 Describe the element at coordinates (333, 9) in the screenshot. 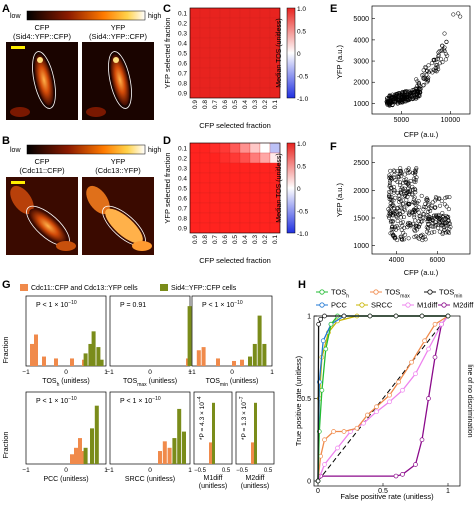

I see `panel-letter-e: E` at that location.